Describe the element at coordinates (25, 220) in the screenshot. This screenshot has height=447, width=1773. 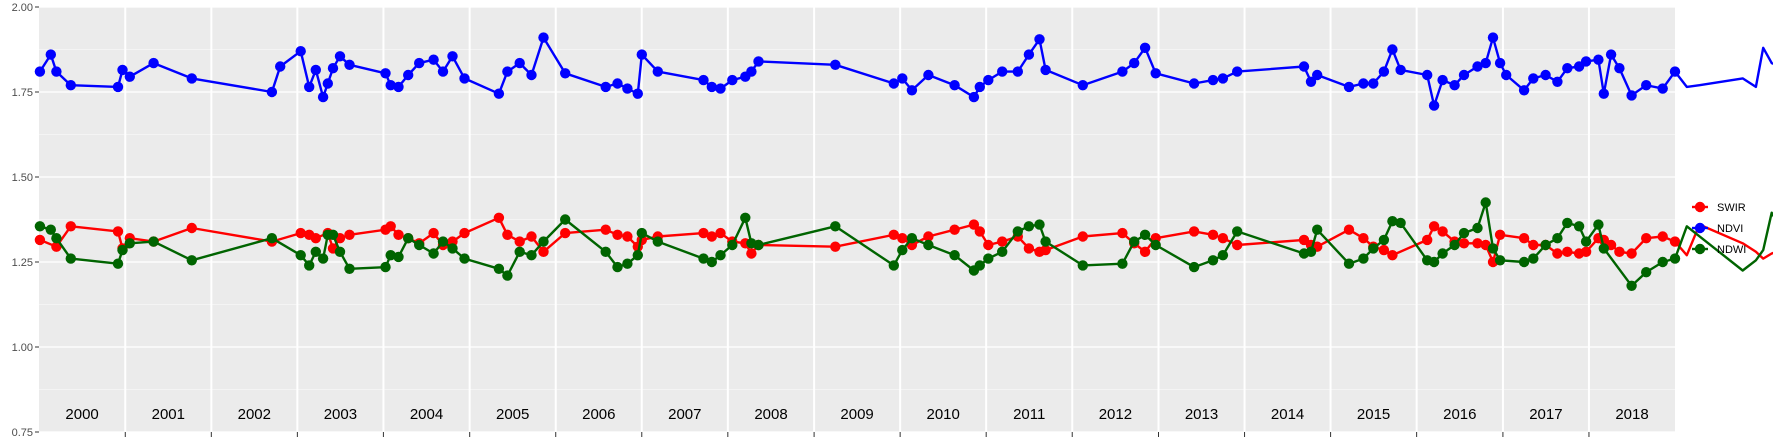
I see `y-axis: 0.75 1.00 1.25 1.50 1.75 2.00` at that location.